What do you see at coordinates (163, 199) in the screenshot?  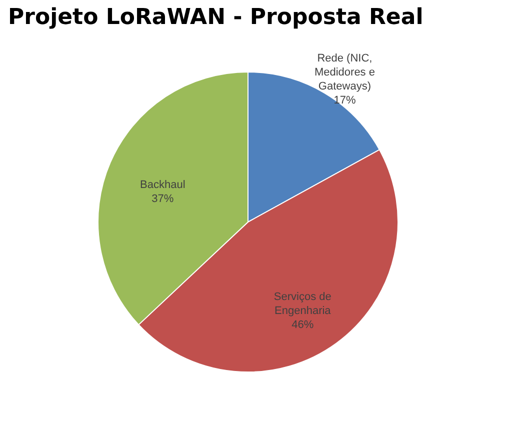 I see `data-label: 37%` at bounding box center [163, 199].